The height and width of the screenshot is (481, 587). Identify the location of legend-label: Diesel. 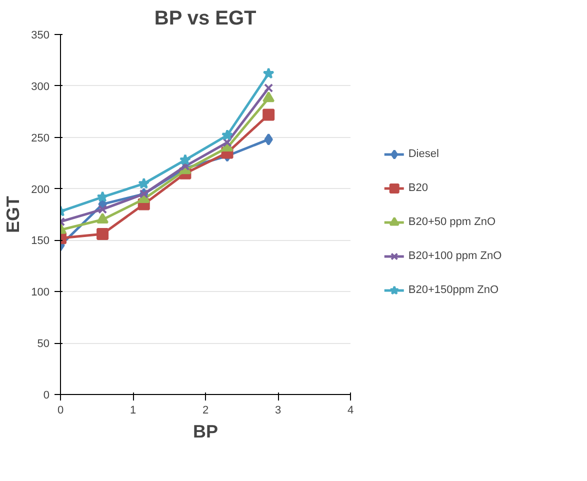
(423, 154).